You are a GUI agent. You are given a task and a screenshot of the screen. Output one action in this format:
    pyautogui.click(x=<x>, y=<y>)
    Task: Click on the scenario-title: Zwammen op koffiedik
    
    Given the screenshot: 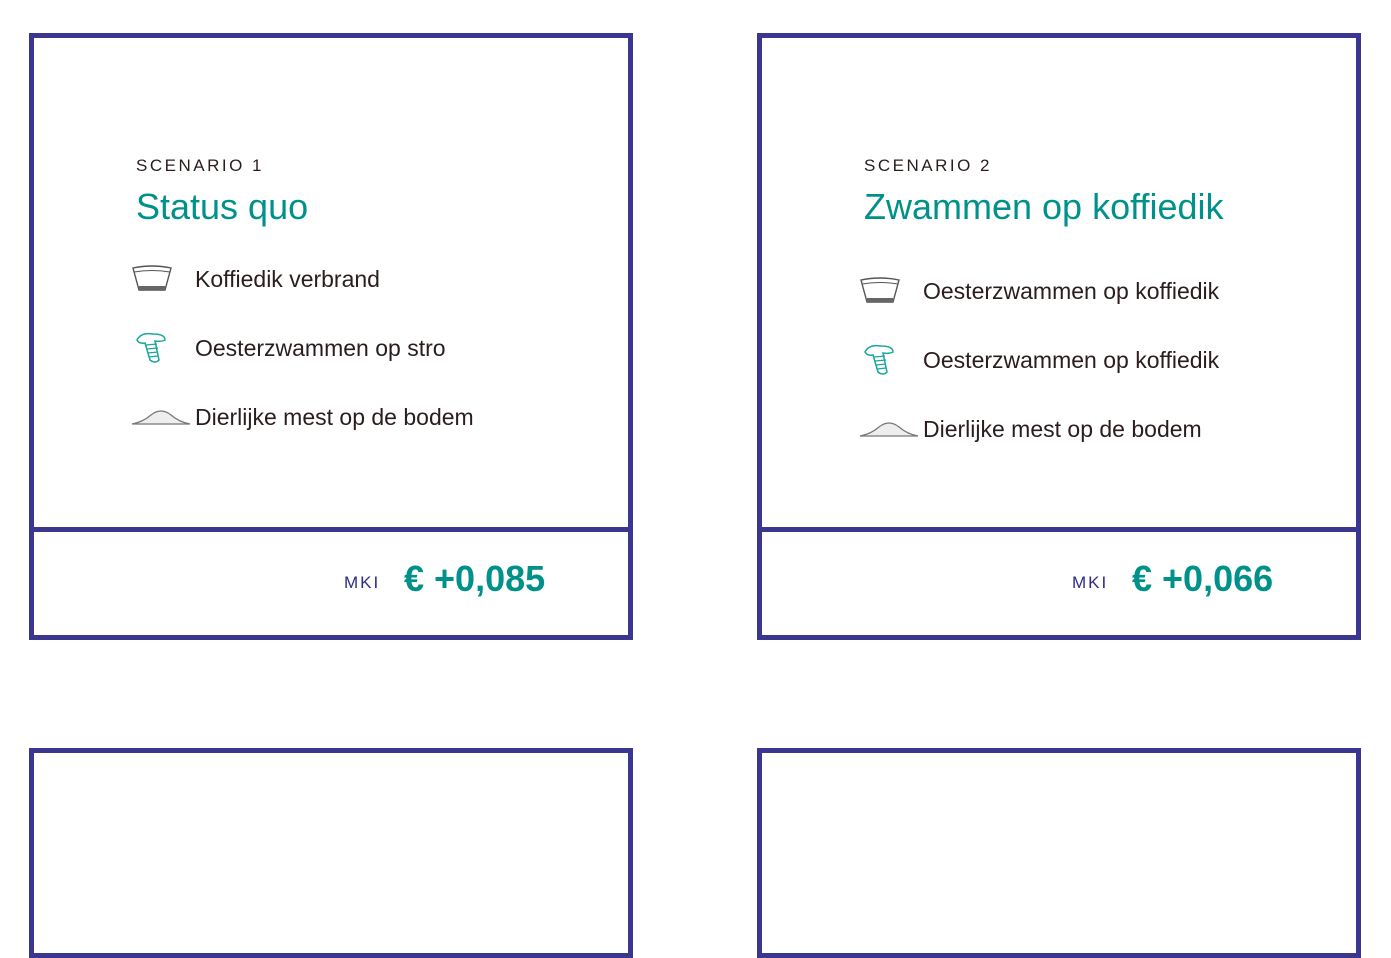 What is the action you would take?
    pyautogui.click(x=1044, y=206)
    